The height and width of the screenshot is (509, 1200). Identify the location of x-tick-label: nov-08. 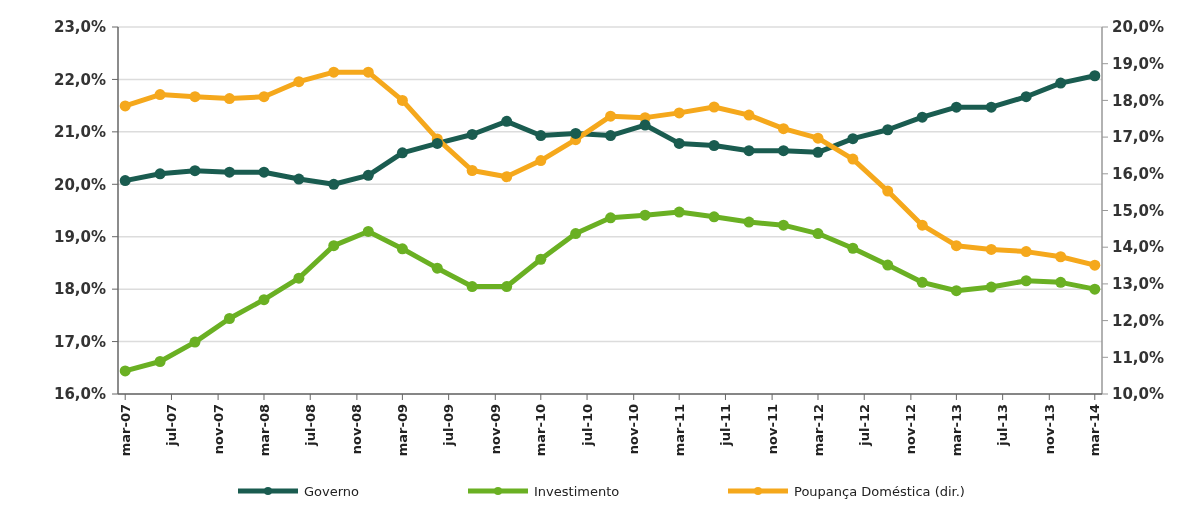
(357, 429).